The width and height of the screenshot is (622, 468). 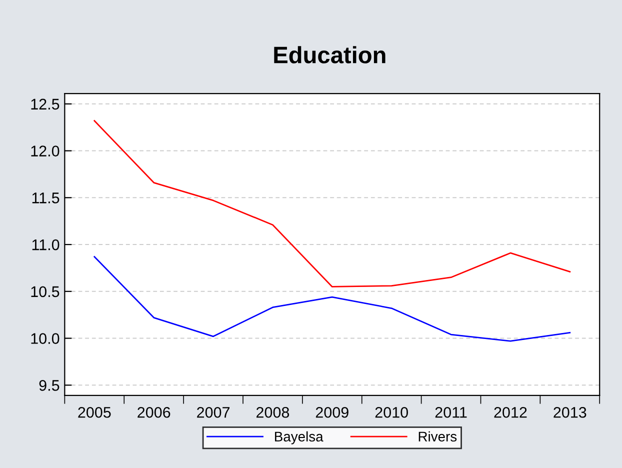 What do you see at coordinates (45, 151) in the screenshot?
I see `y-tick-label: 12.0` at bounding box center [45, 151].